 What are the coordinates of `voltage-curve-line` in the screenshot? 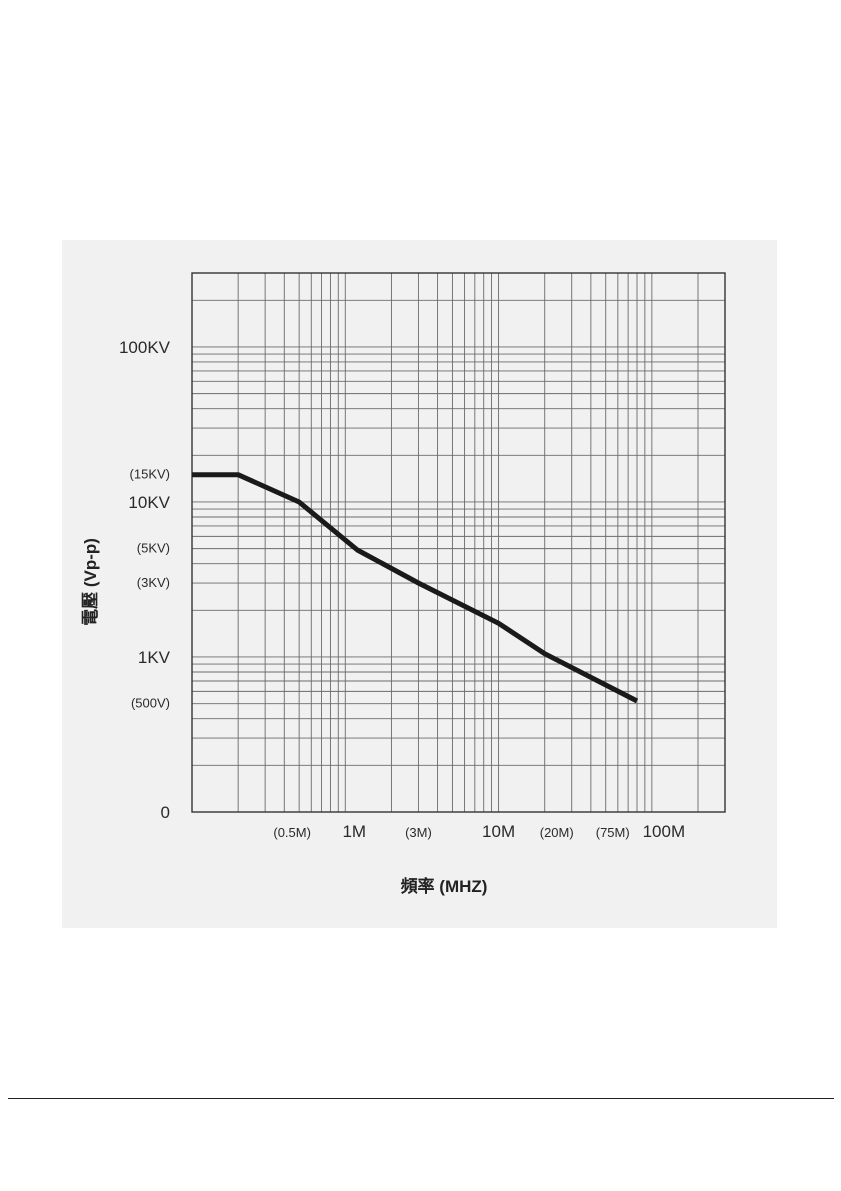 It's located at (415, 588).